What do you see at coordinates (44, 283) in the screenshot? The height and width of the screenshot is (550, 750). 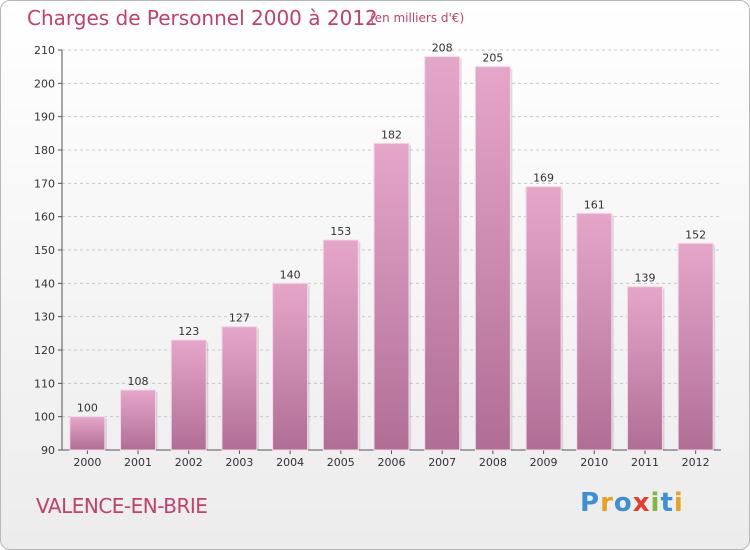 I see `y-tick-label: 140` at bounding box center [44, 283].